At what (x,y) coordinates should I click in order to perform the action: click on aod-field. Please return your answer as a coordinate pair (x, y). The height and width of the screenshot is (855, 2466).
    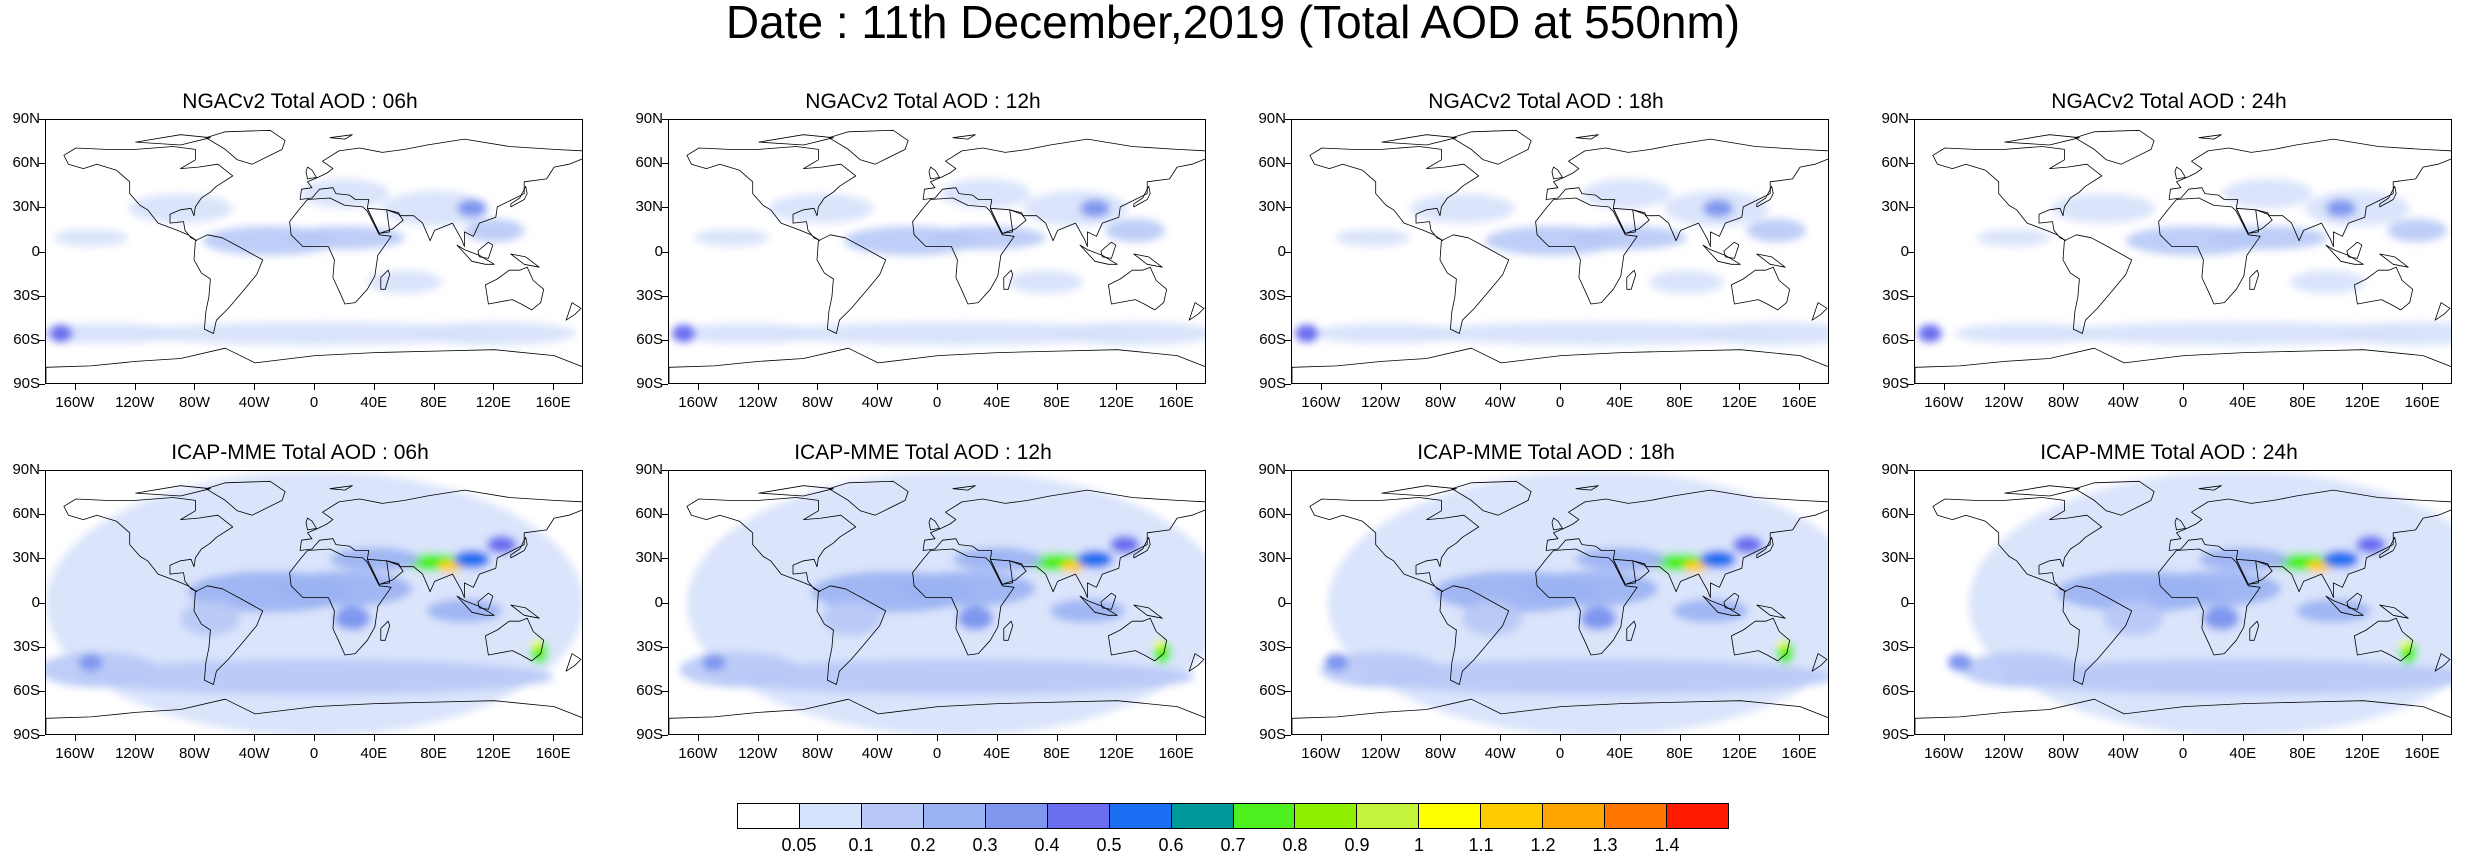
    Looking at the image, I should click on (2199, 602).